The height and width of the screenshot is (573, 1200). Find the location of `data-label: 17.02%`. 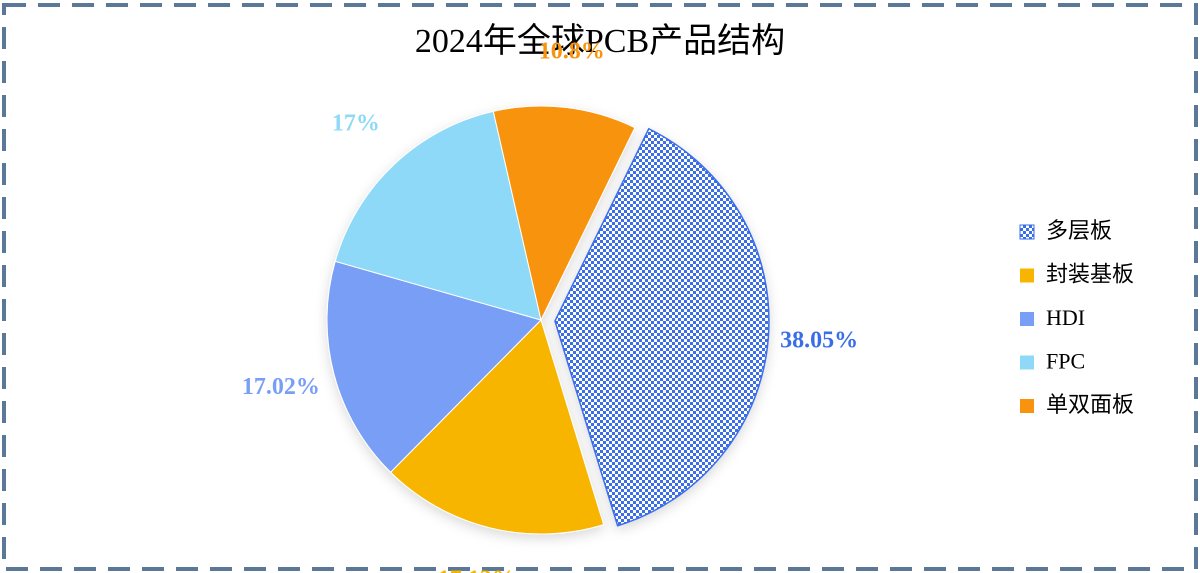

data-label: 17.02% is located at coordinates (281, 387).